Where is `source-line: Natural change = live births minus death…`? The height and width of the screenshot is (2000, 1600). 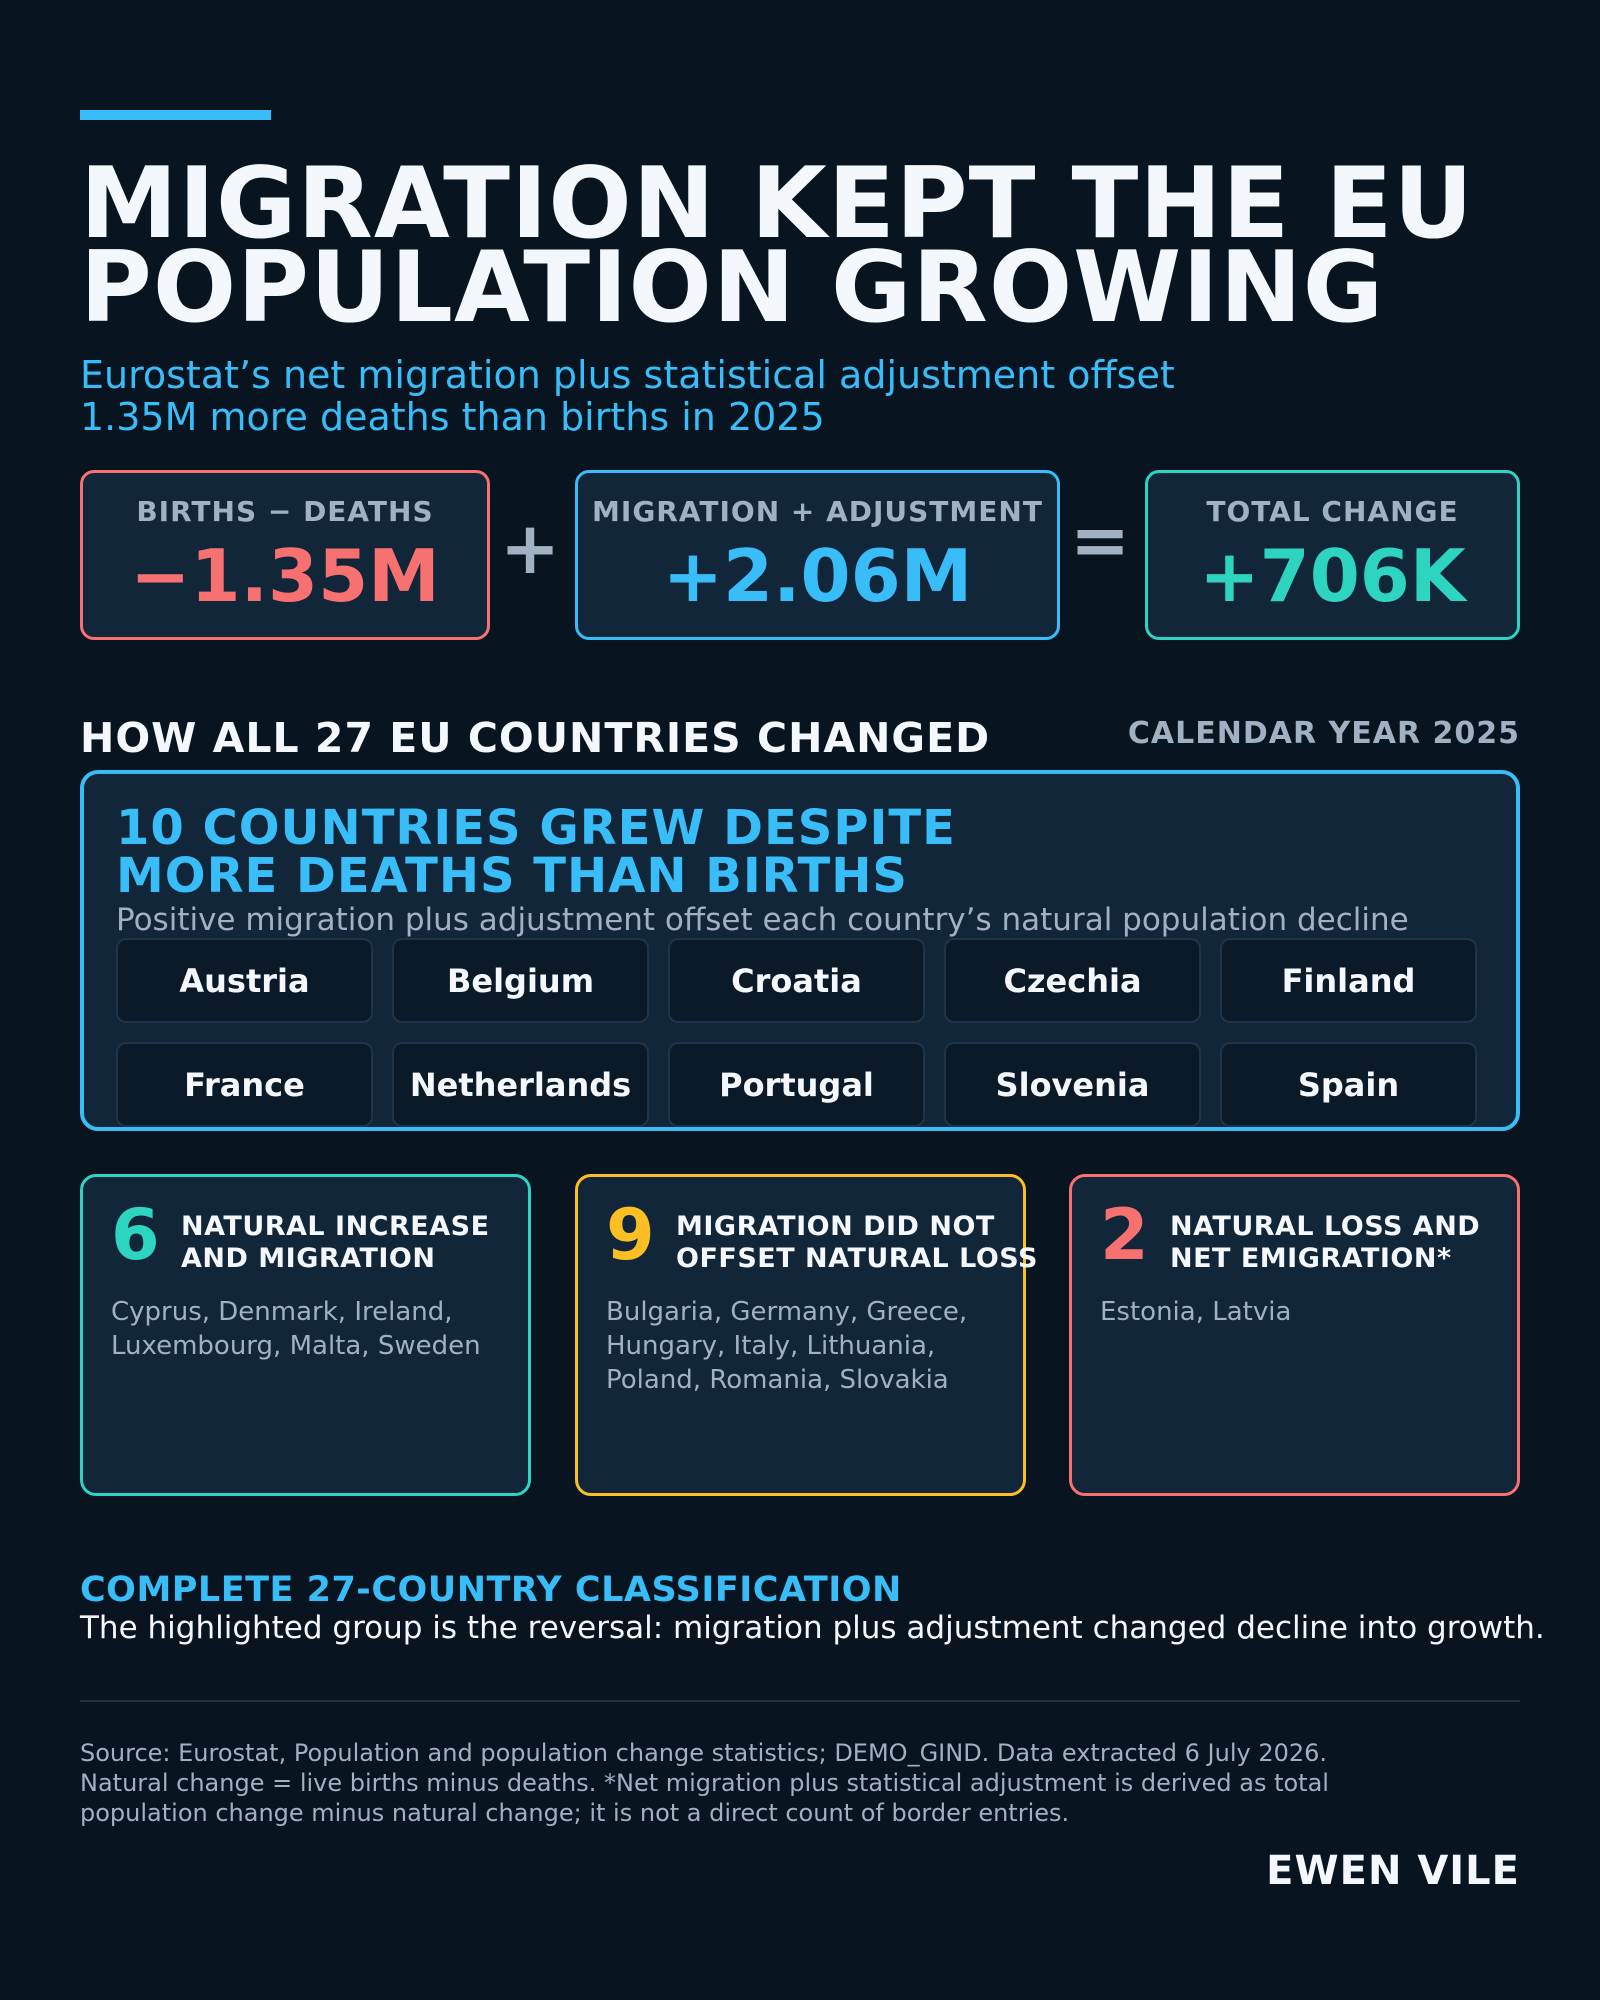 source-line: Natural change = live births minus death… is located at coordinates (704, 1783).